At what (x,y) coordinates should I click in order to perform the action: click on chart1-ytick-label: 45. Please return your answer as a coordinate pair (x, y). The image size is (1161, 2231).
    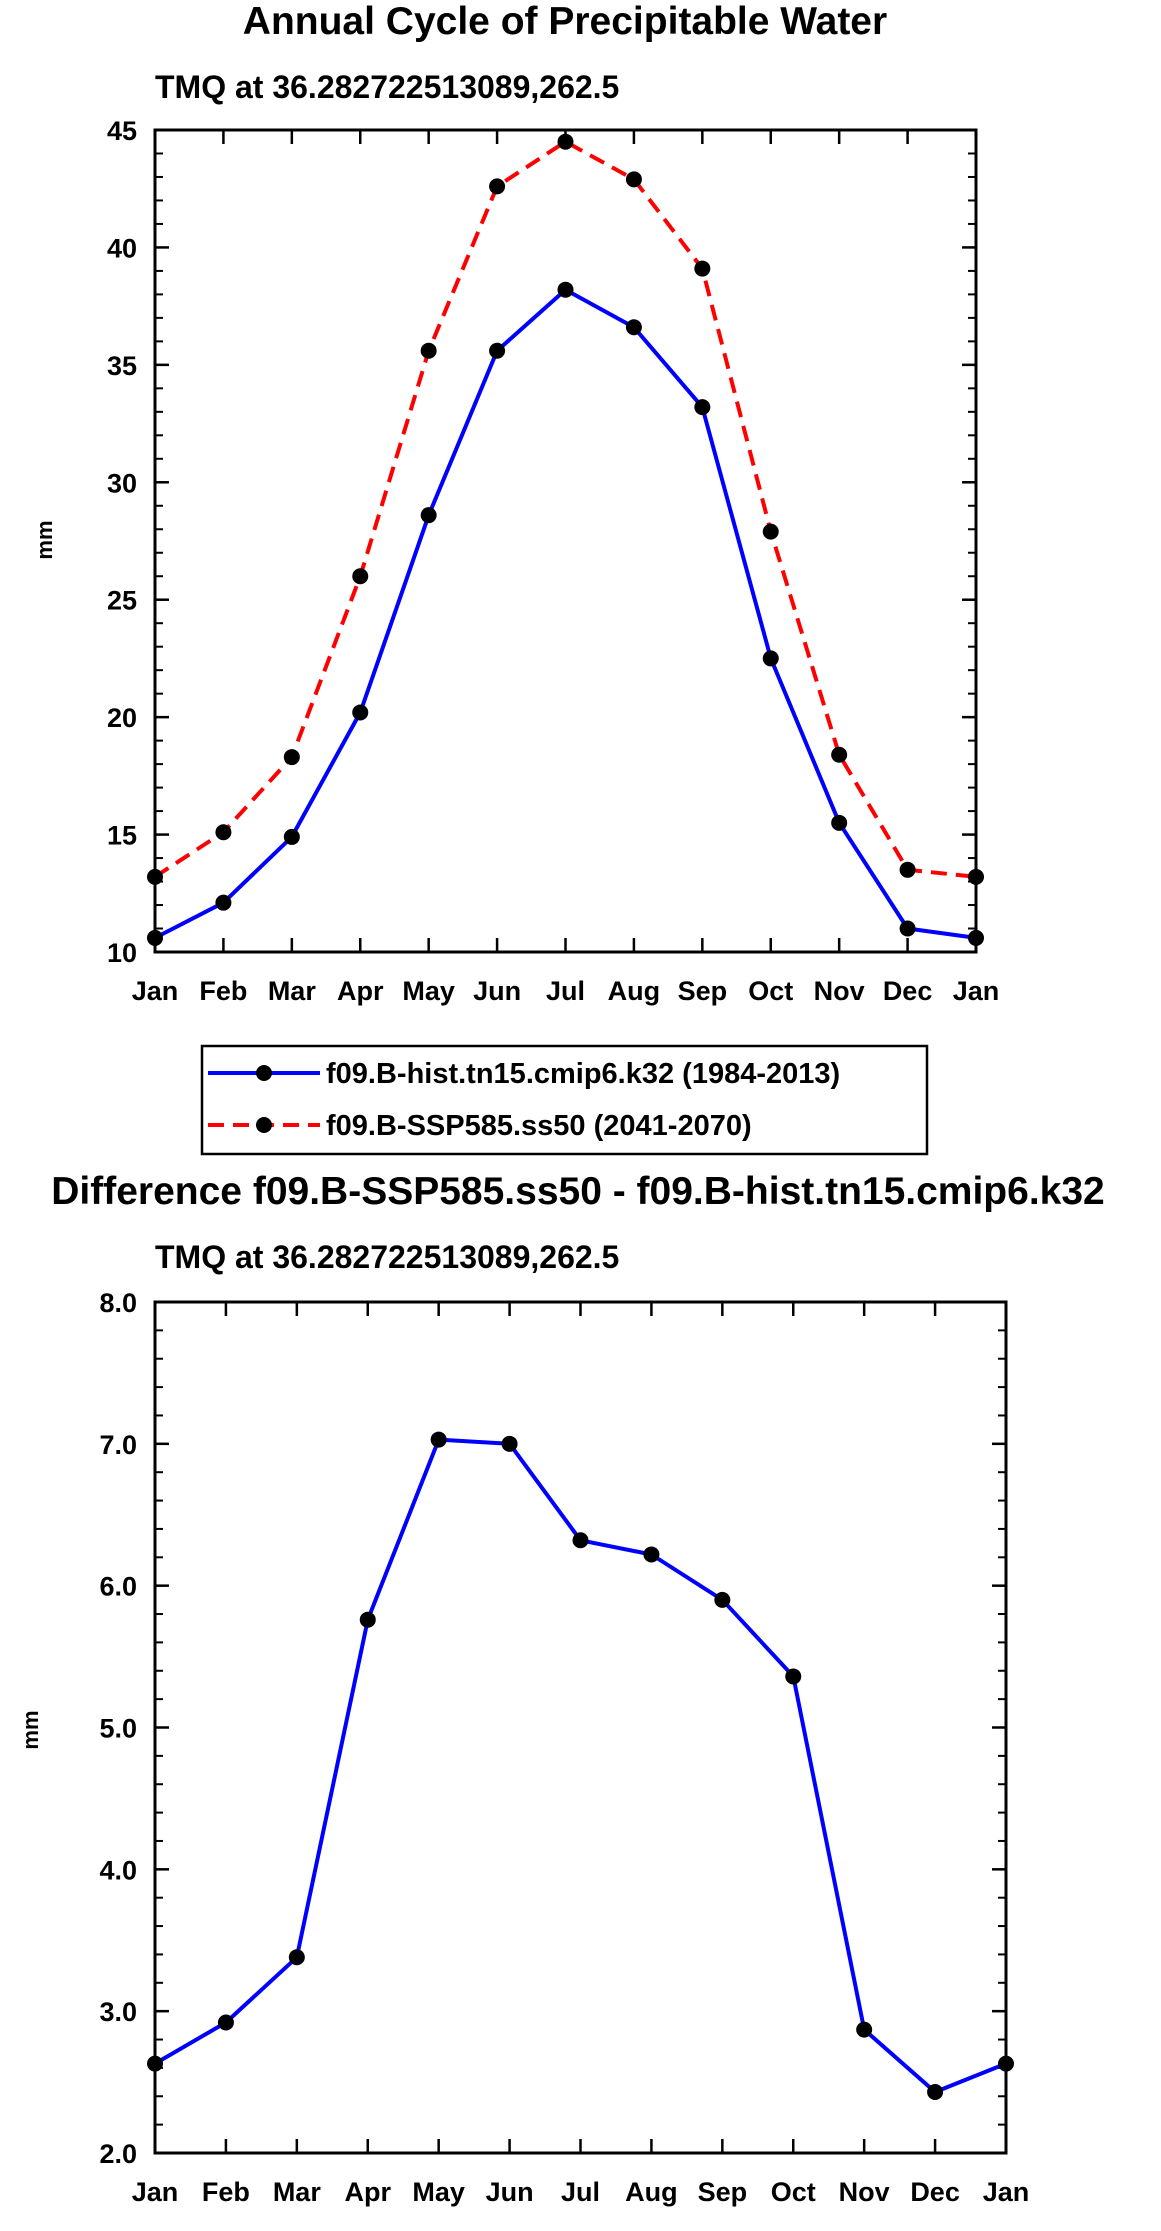
    Looking at the image, I should click on (122, 131).